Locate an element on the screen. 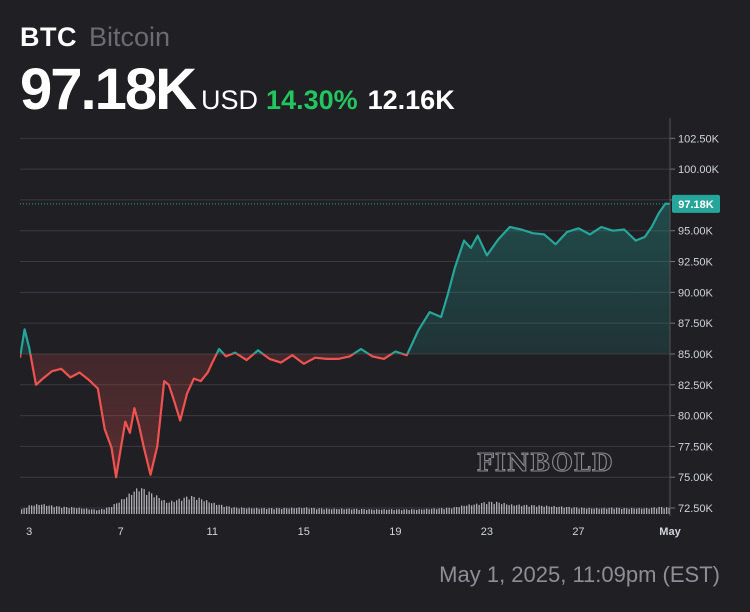 This screenshot has height=612, width=750. asset-header: BTC Bitcoin 97.18K USD 14.30% 12.16K is located at coordinates (237, 70).